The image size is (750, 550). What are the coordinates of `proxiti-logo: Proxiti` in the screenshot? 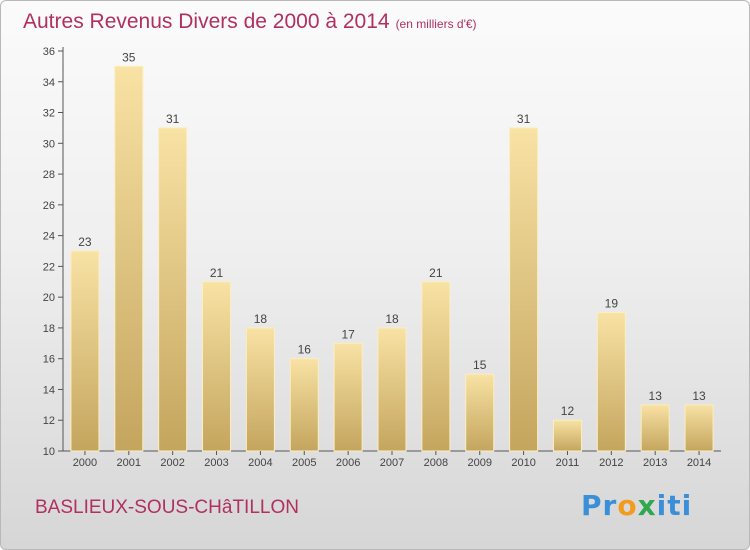 It's located at (636, 505).